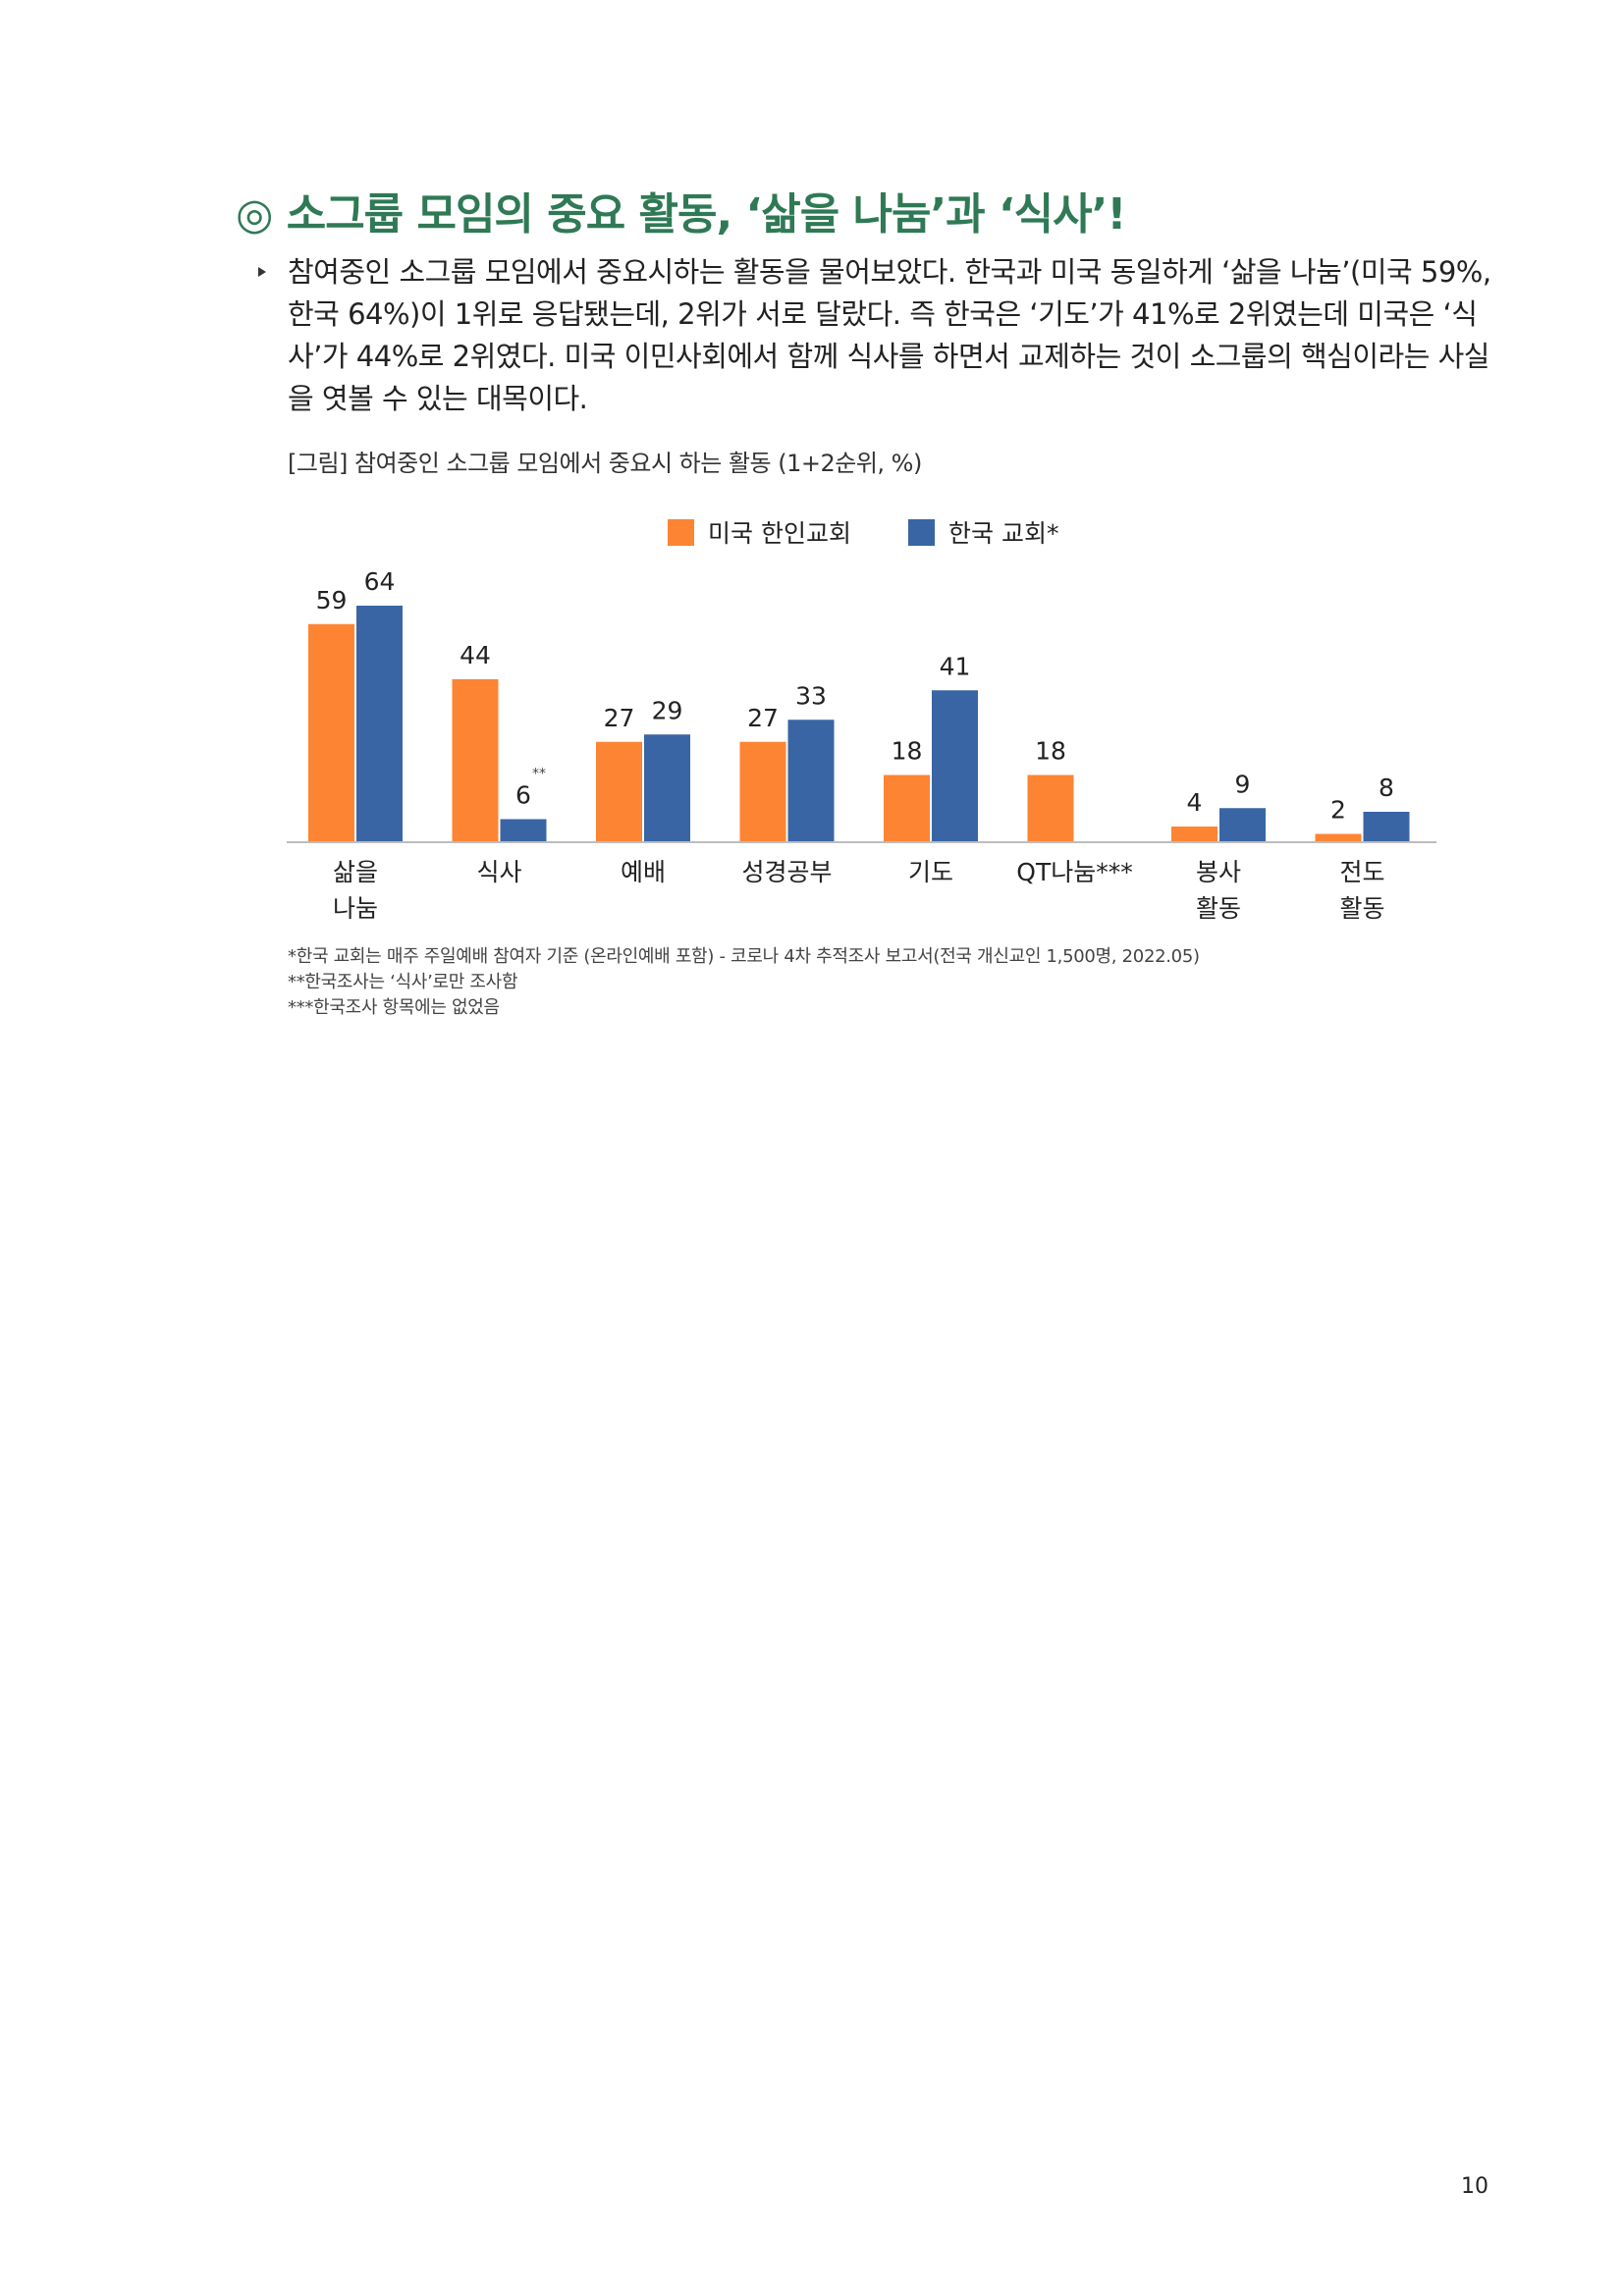 This screenshot has width=1623, height=2296. What do you see at coordinates (1218, 872) in the screenshot?
I see `x-tick-label-6: 봉사` at bounding box center [1218, 872].